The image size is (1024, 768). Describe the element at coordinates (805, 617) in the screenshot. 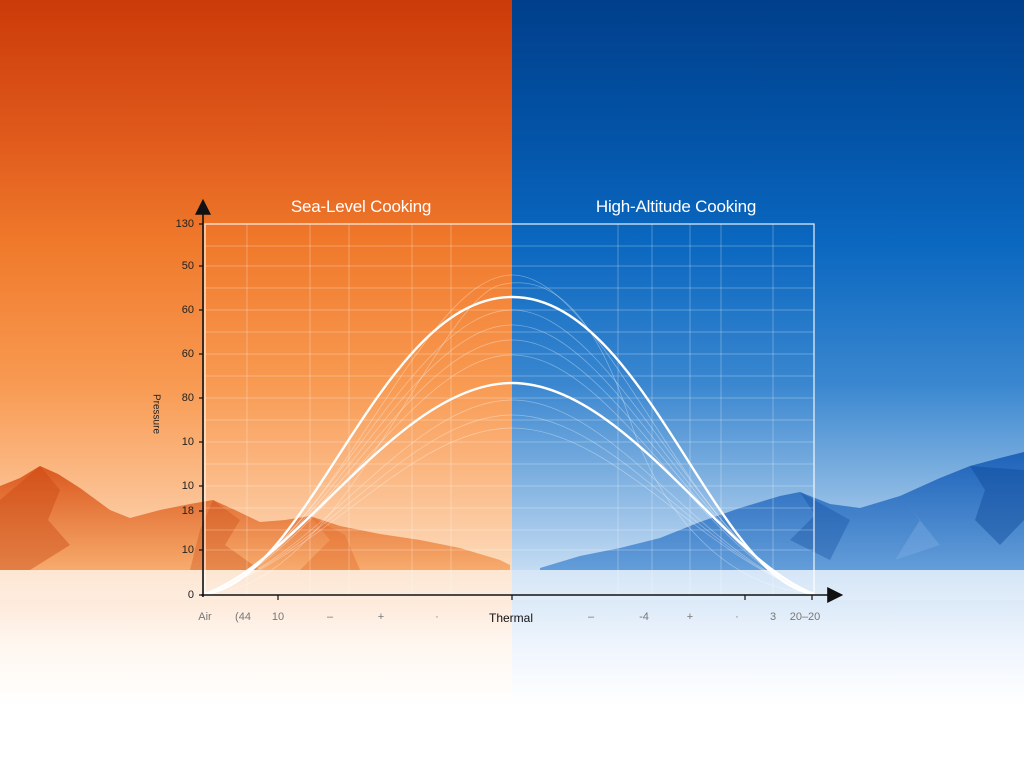

I see `x-tick-label: 20–20` at that location.